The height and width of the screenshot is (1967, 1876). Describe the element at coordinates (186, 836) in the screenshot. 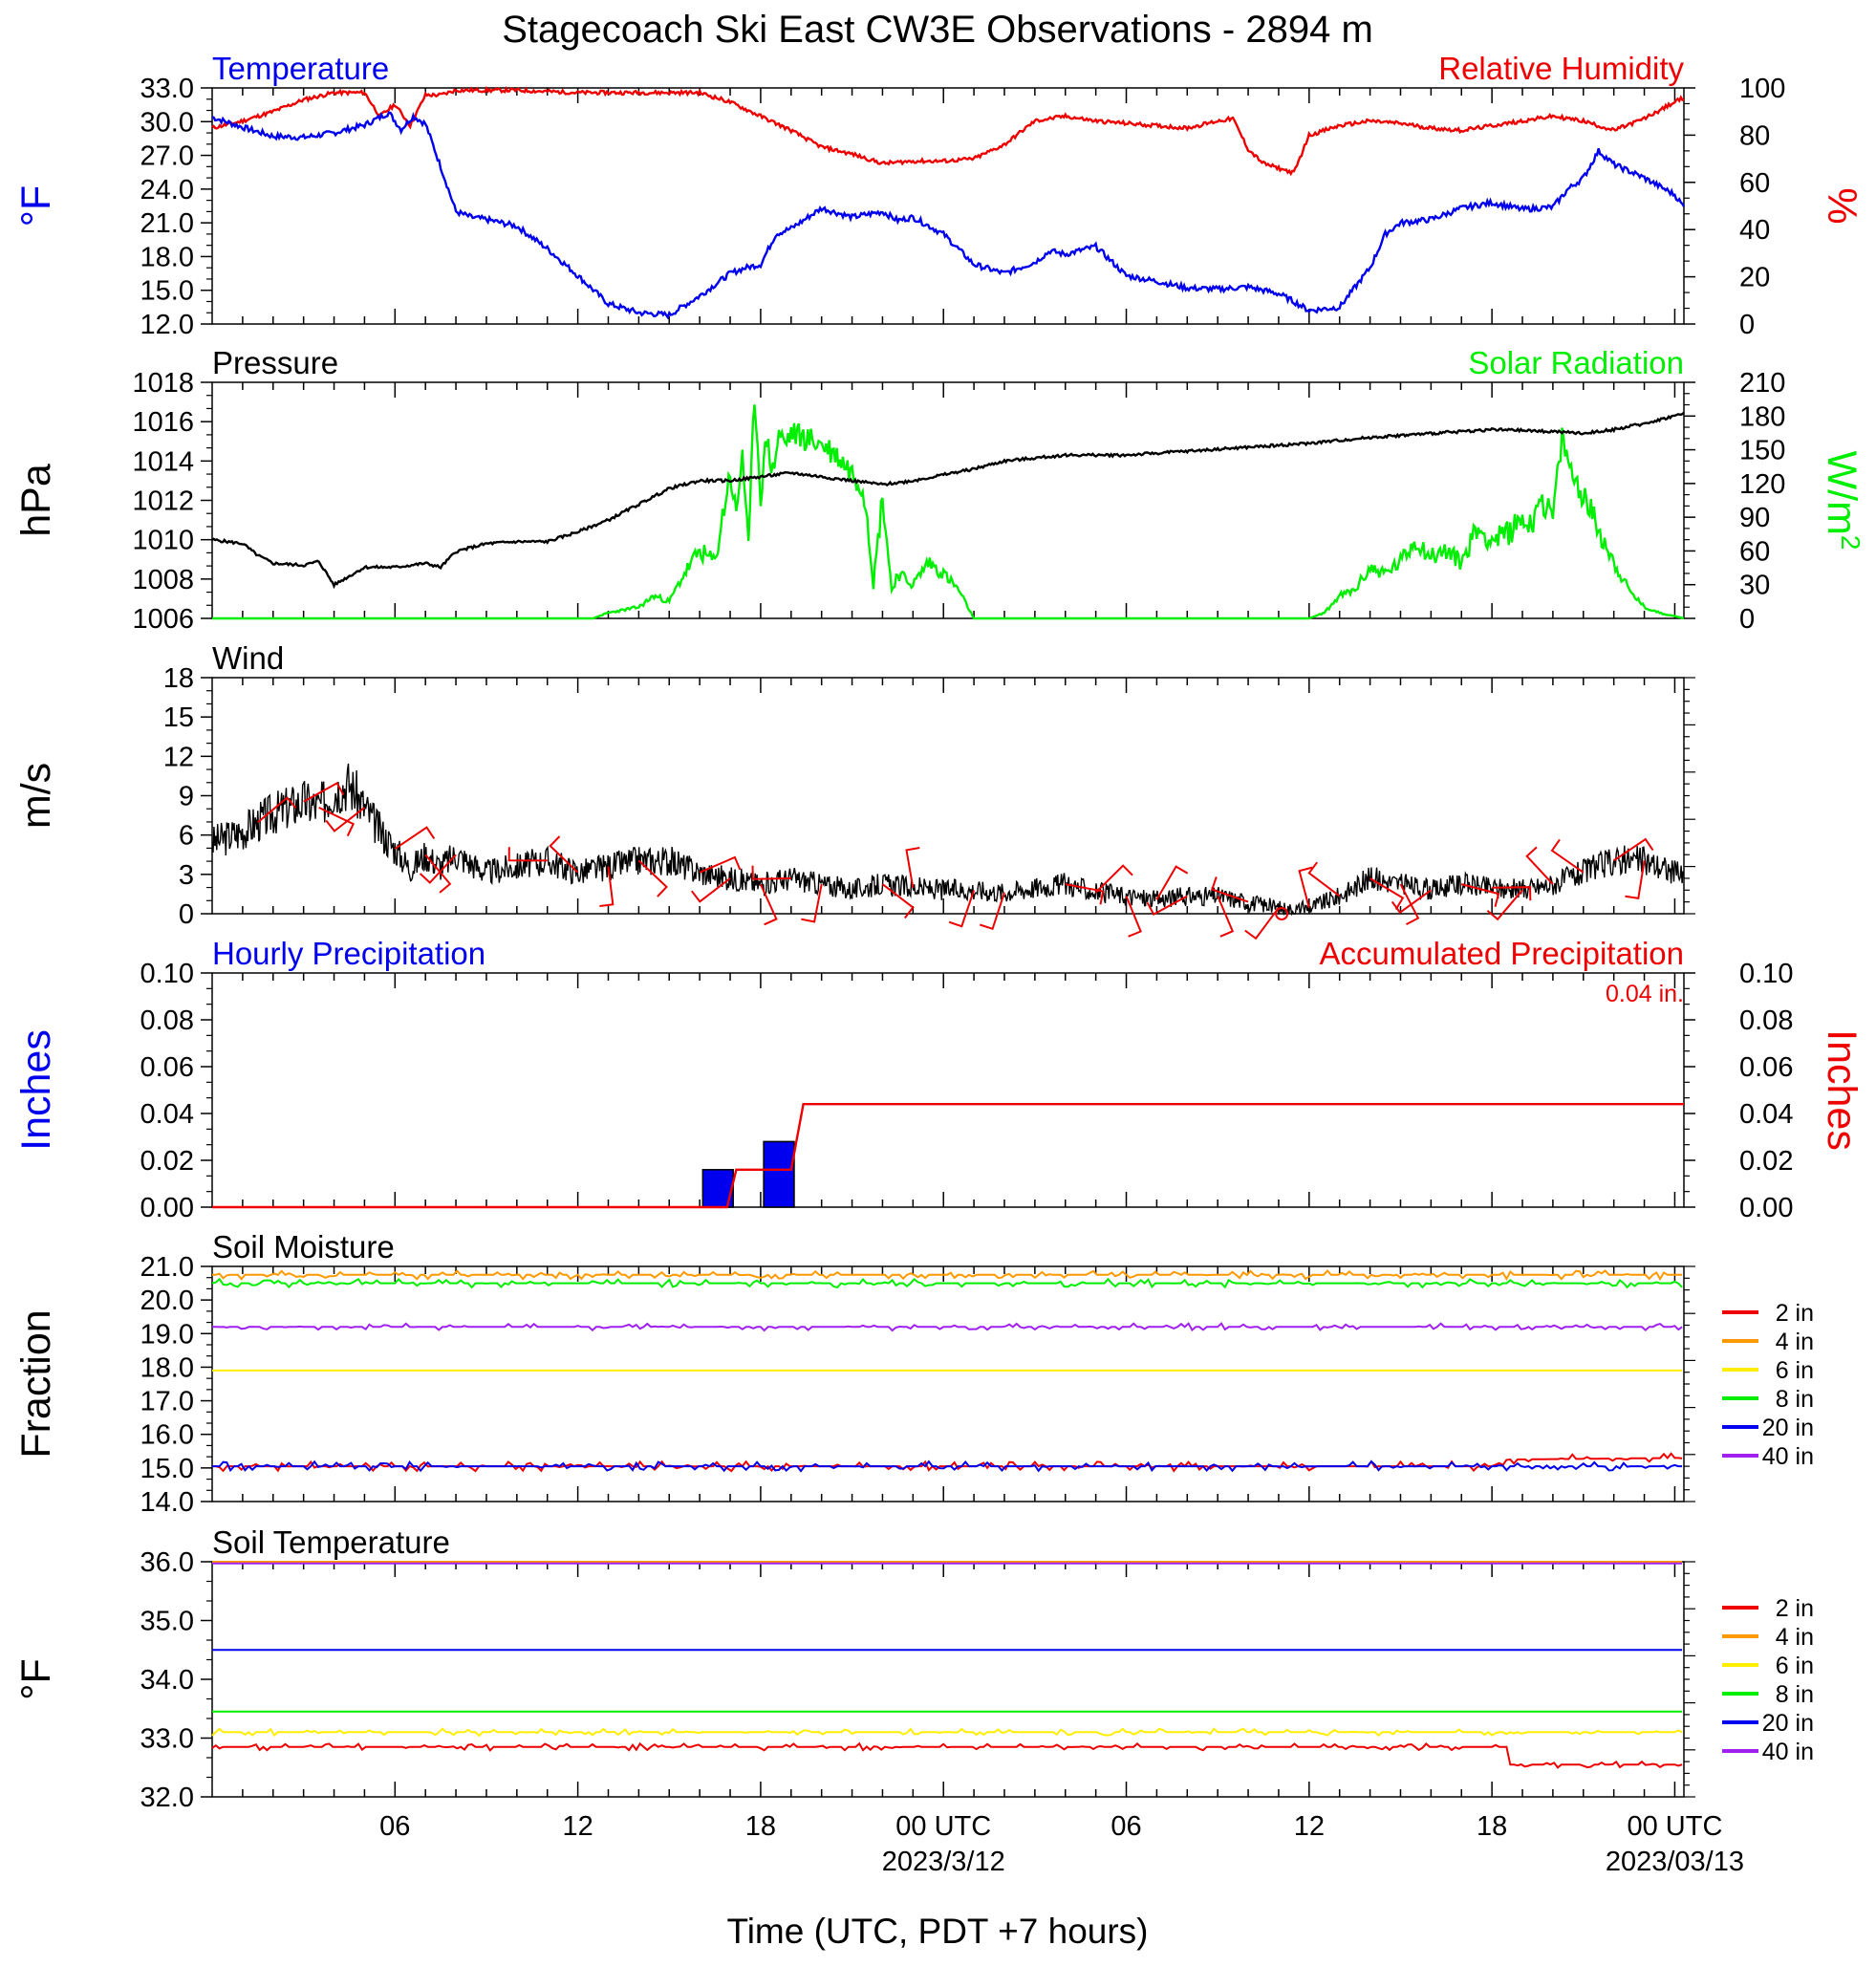

I see `y-tick-label-left: 6` at that location.